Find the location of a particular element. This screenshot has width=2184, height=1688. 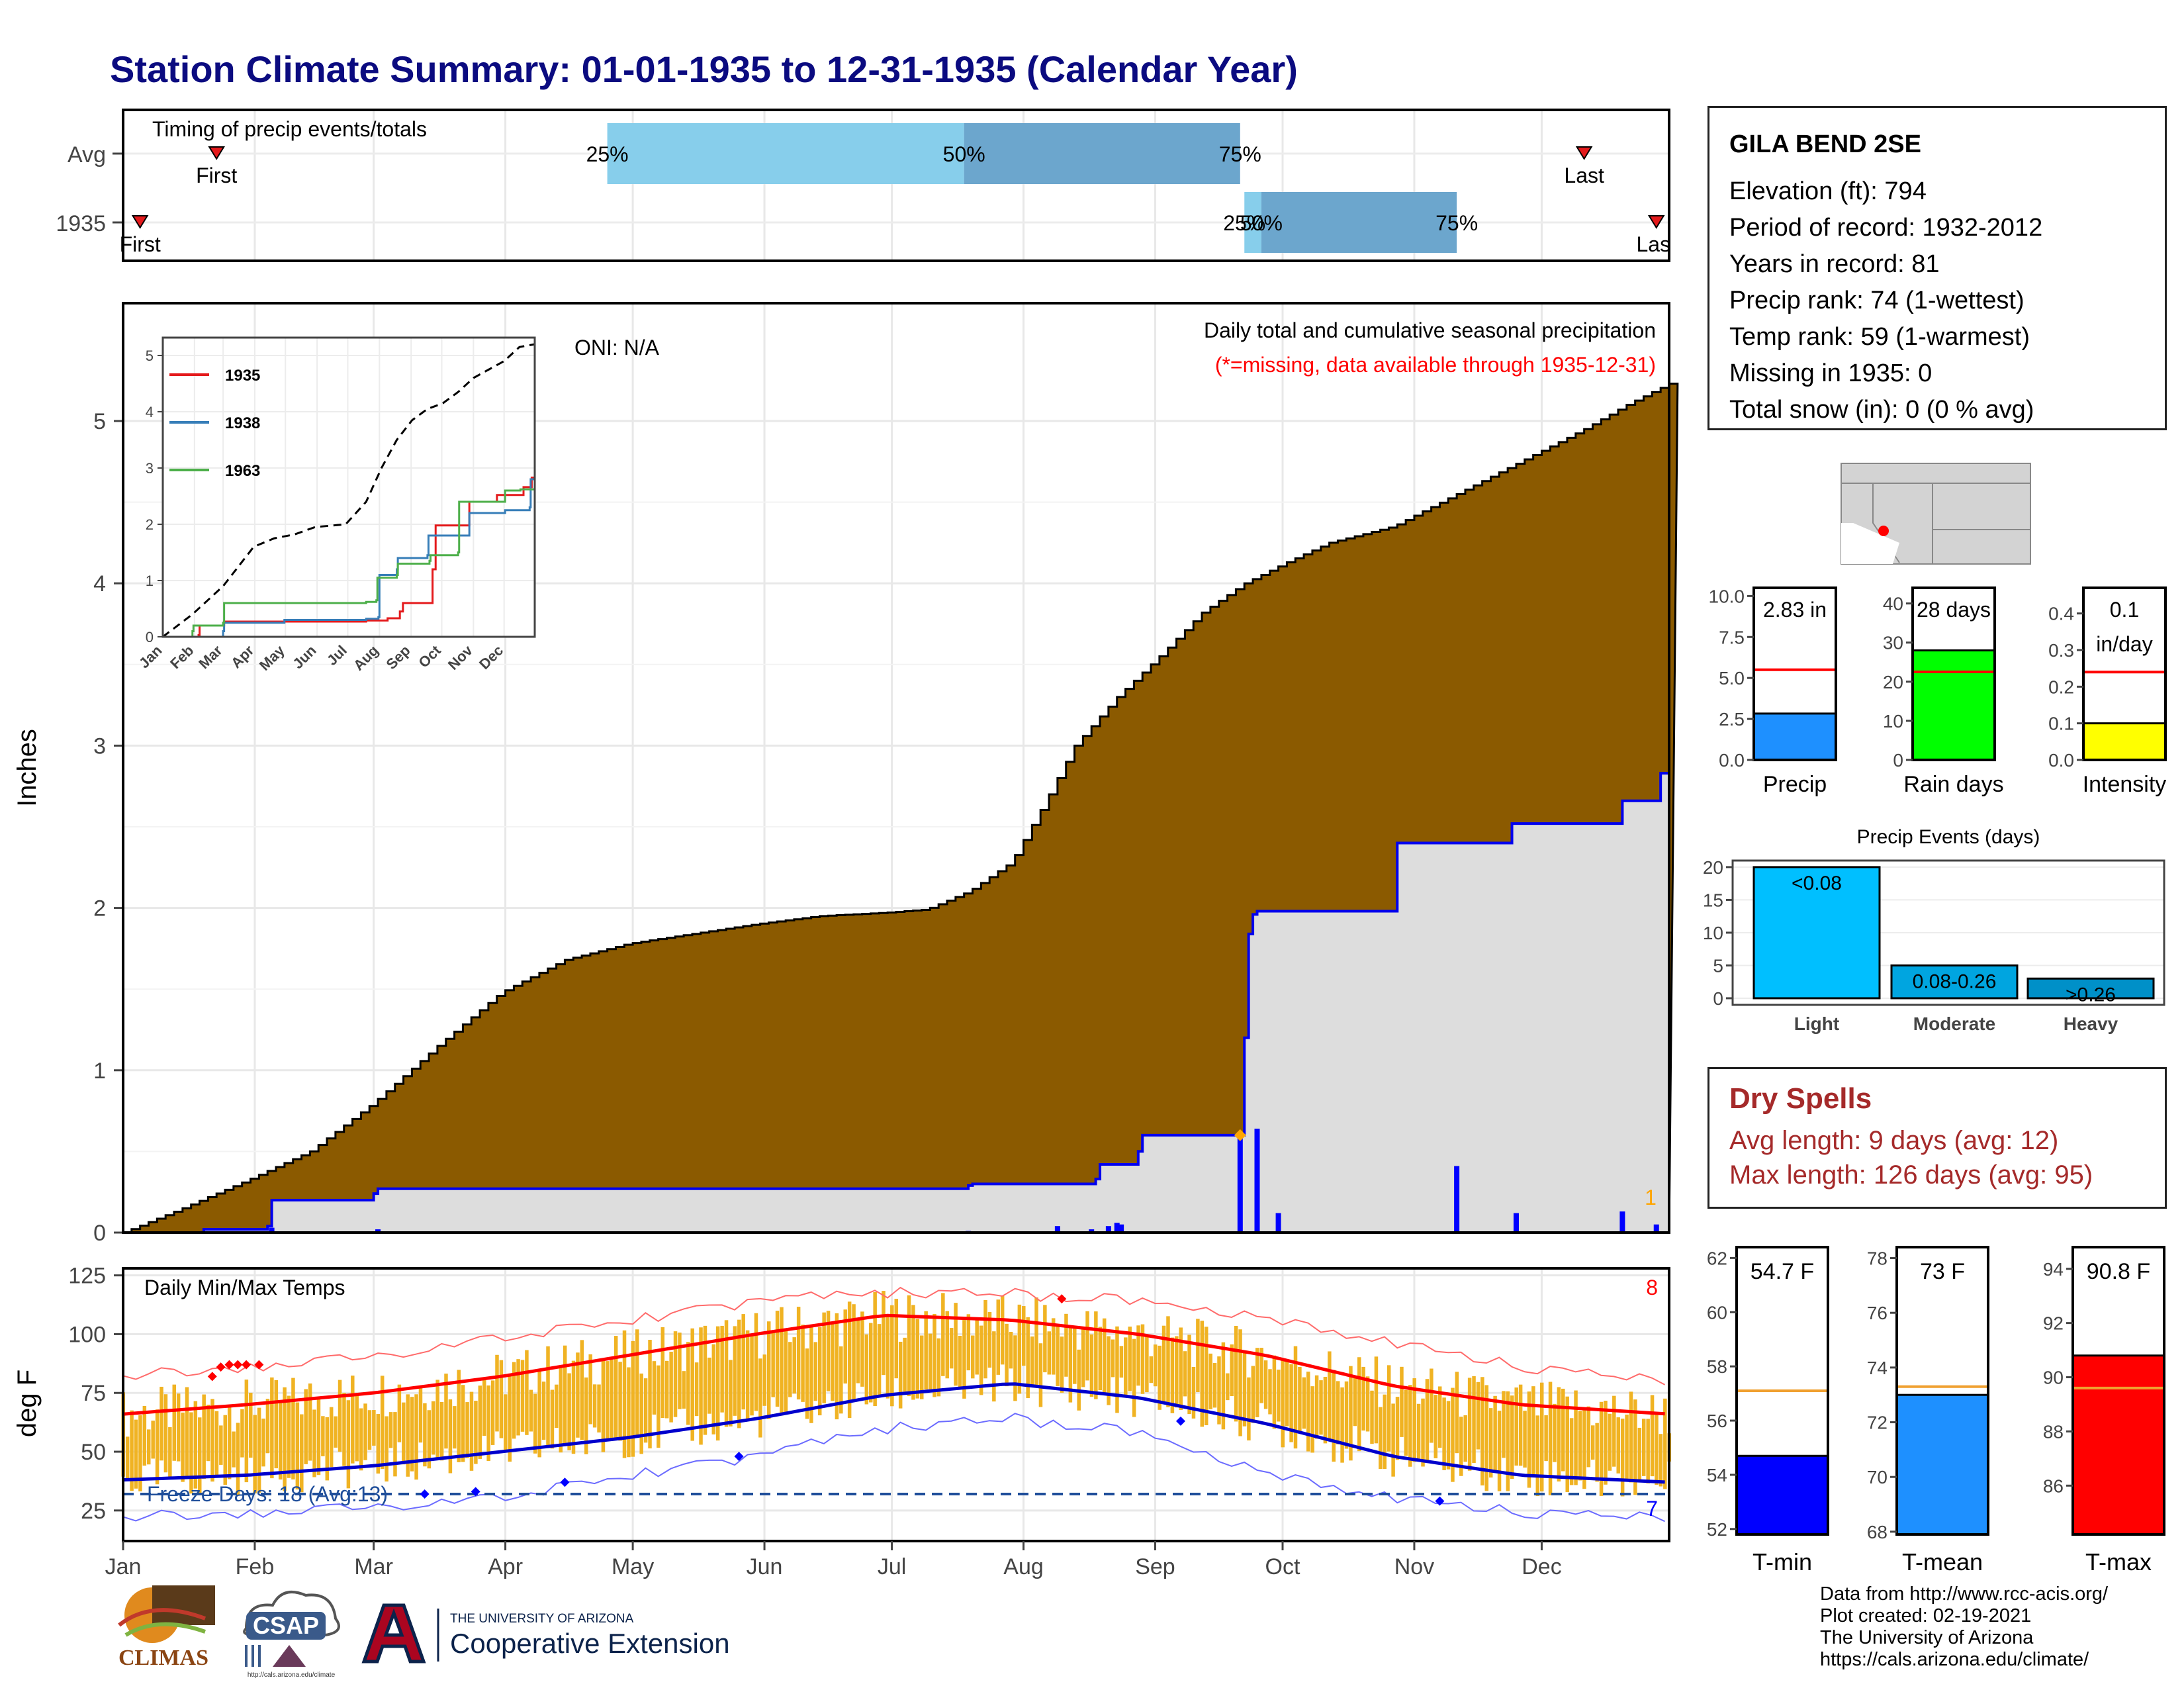

station-snow: Total snow (in): 0 (0 % avg) is located at coordinates (1881, 410).